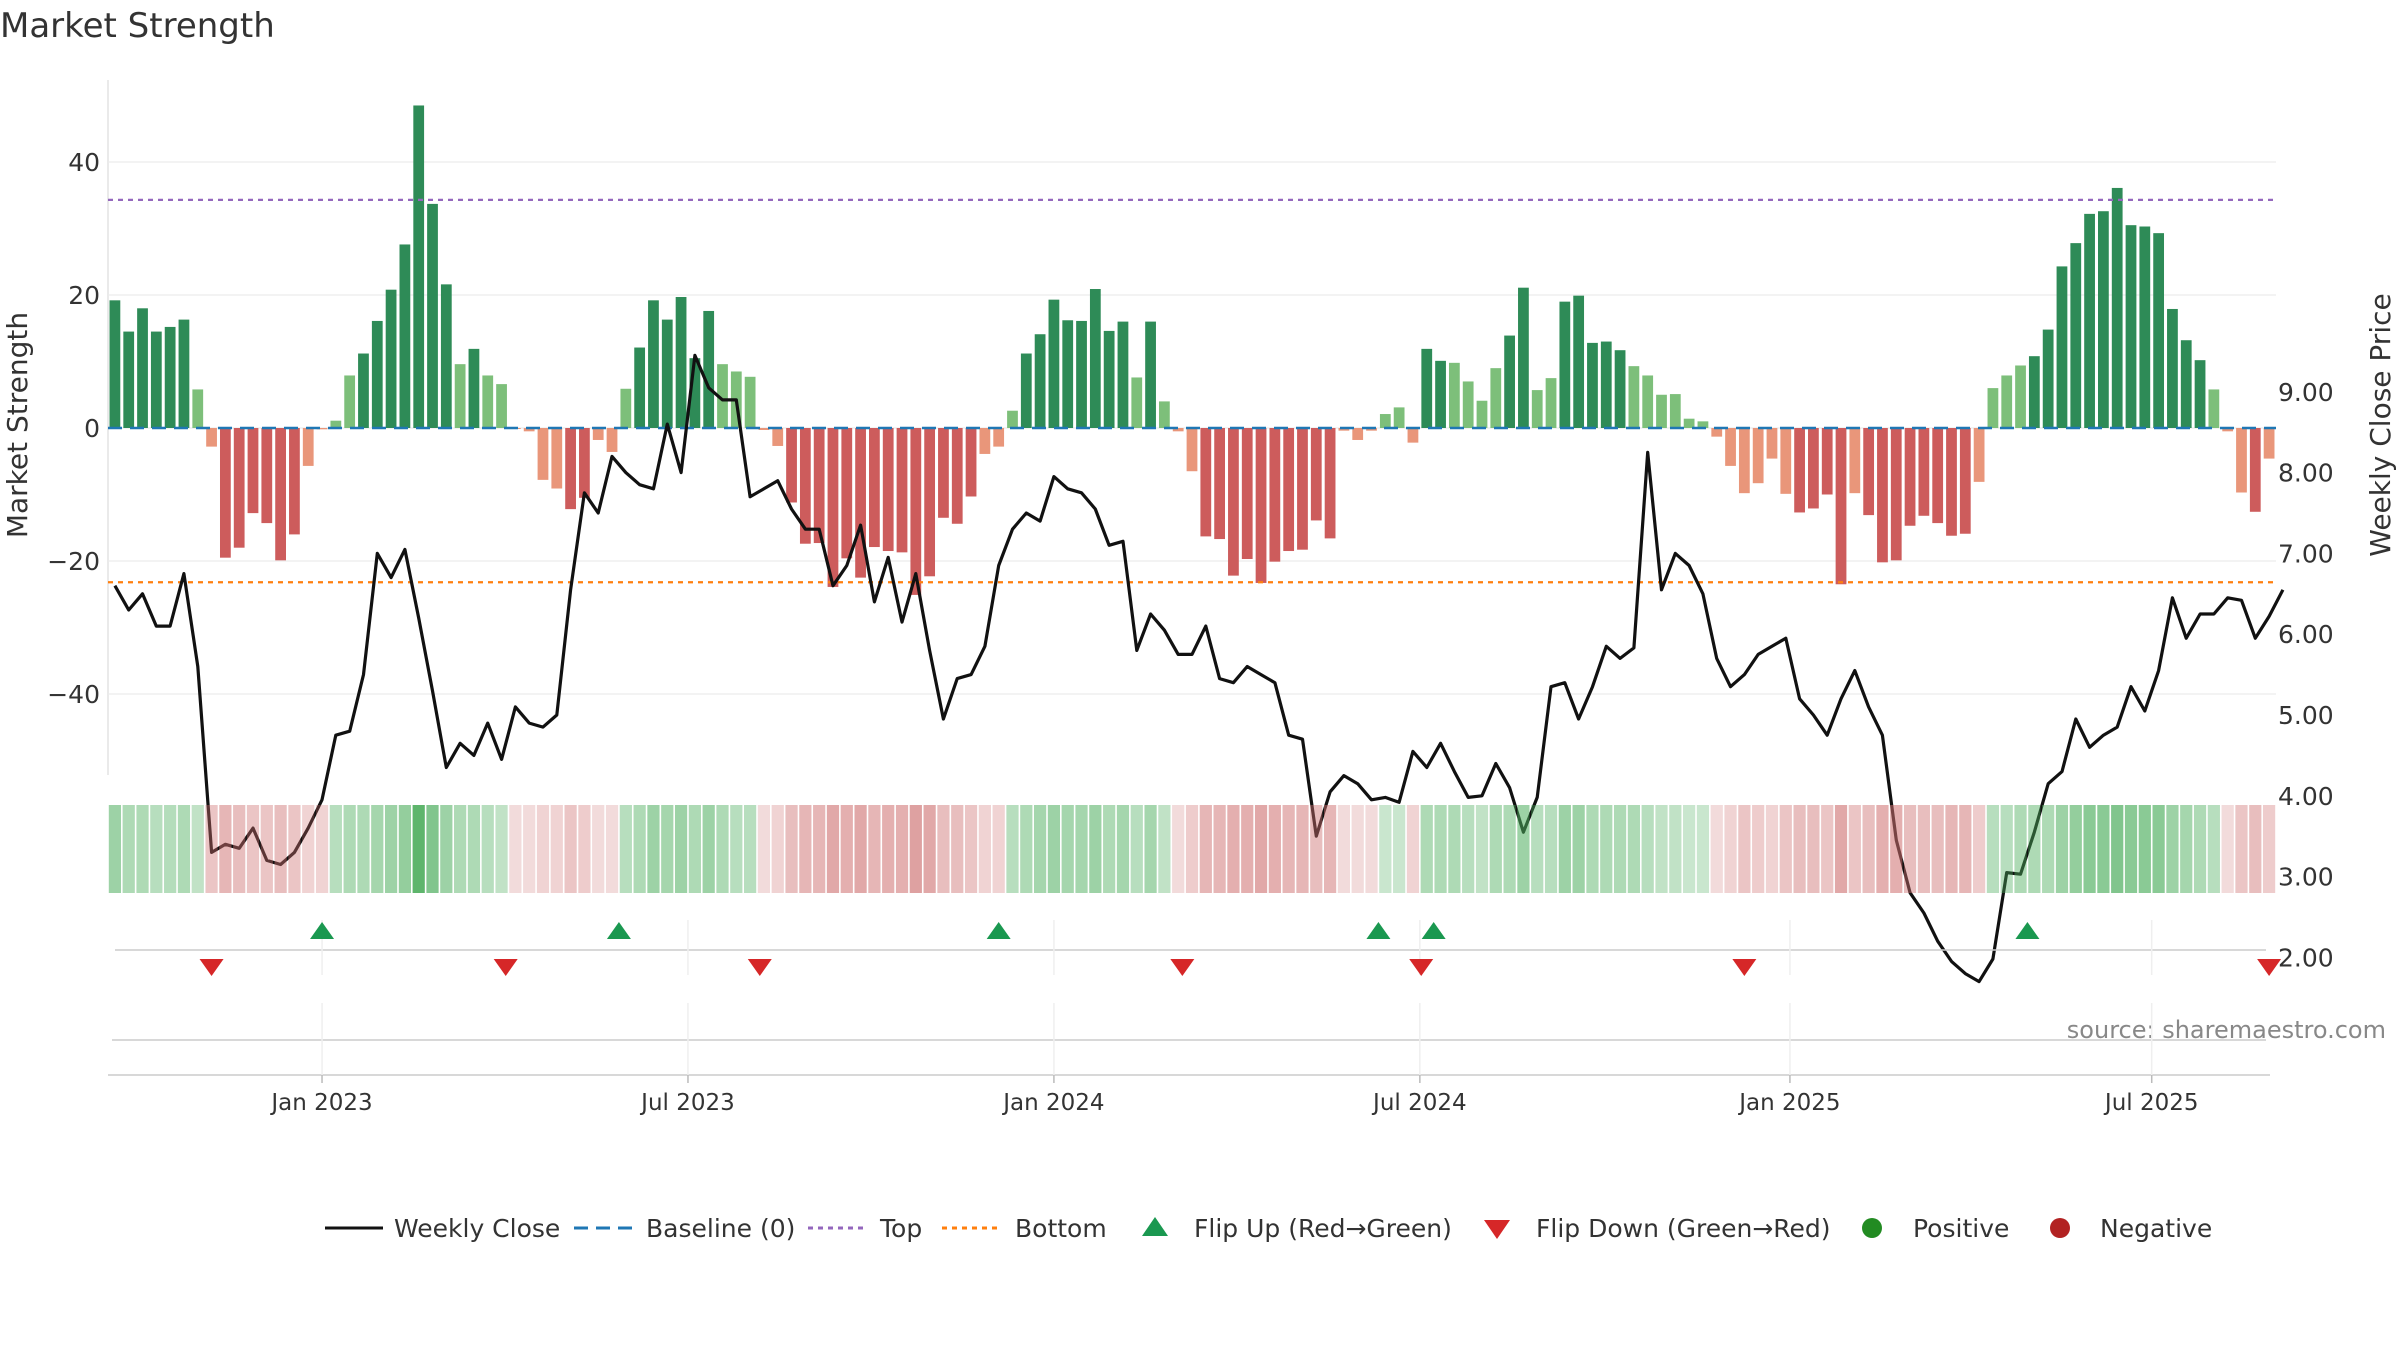  Describe the element at coordinates (687, 1103) in the screenshot. I see `x-tick-label: Jul 2023` at that location.